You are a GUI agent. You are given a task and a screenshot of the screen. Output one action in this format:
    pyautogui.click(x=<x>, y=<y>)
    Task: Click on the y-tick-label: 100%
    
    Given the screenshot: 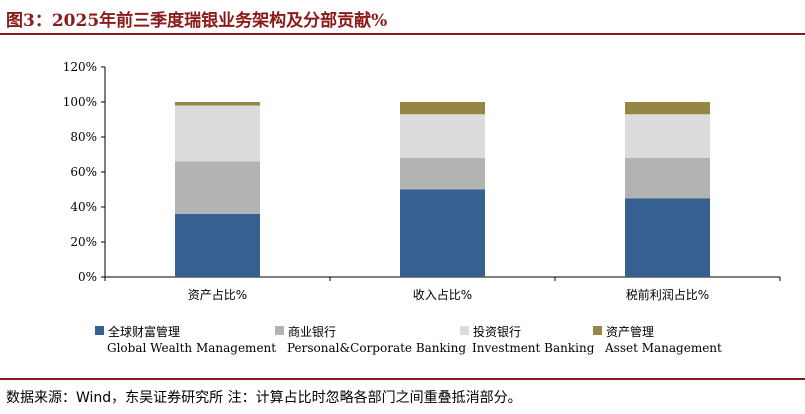 What is the action you would take?
    pyautogui.click(x=80, y=102)
    